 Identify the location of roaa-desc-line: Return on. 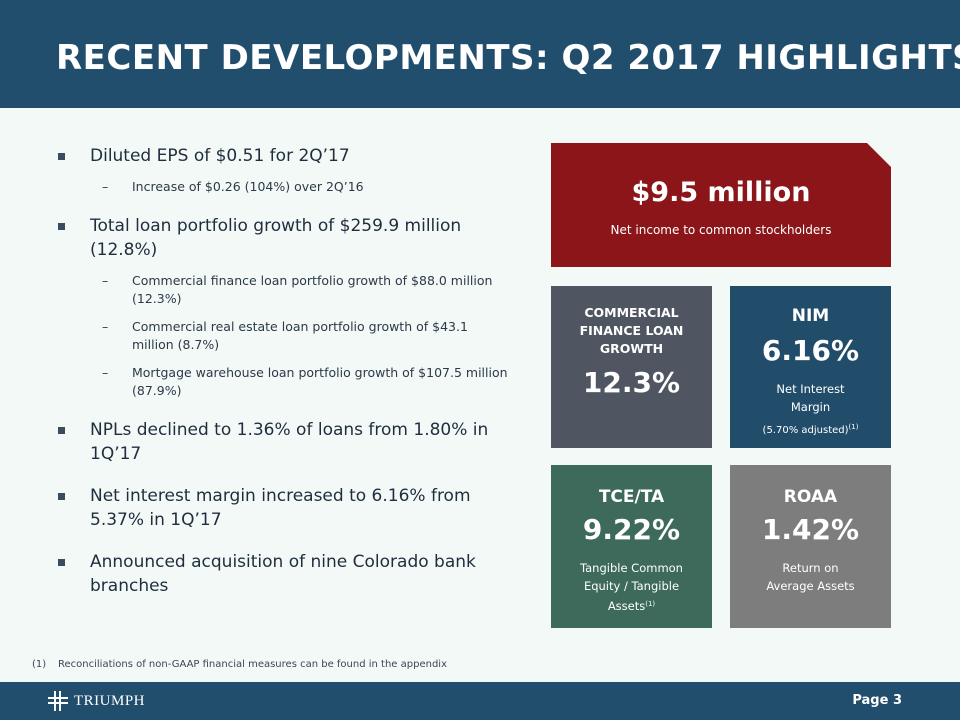
(810, 568).